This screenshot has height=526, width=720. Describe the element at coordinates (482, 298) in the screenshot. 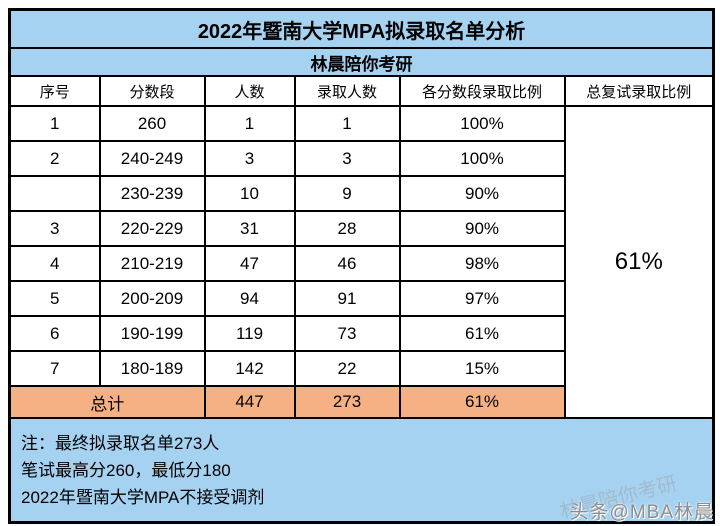

I see `ratio-cell: 97%` at that location.